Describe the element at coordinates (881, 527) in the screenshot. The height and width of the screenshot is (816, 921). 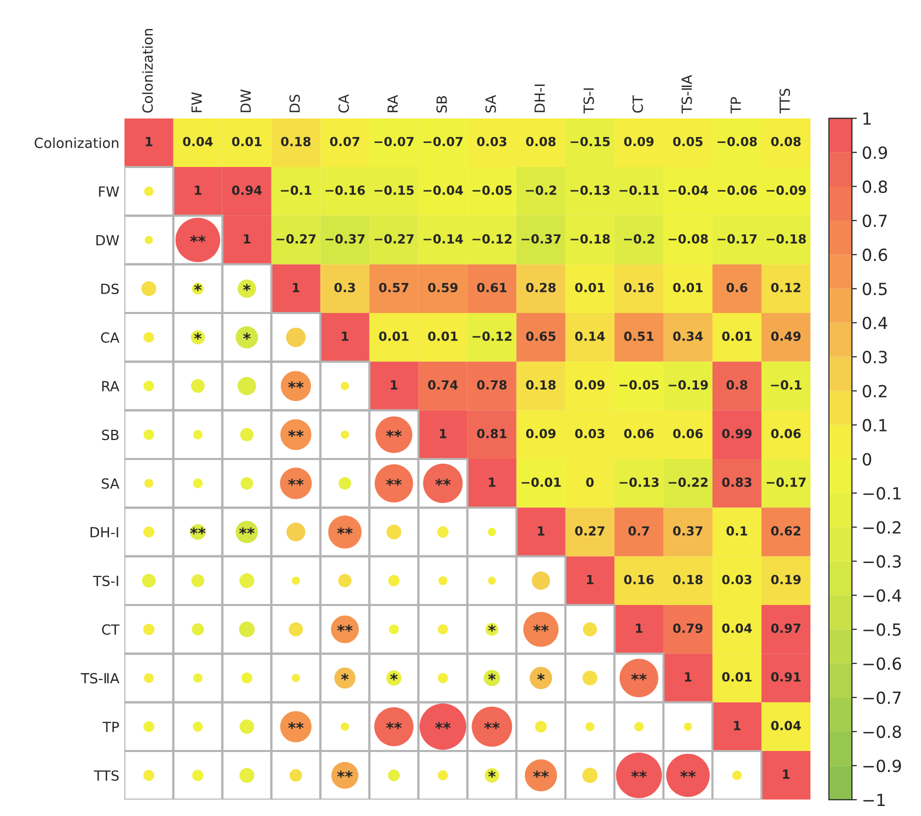
I see `color-bar-label: −0.2` at that location.